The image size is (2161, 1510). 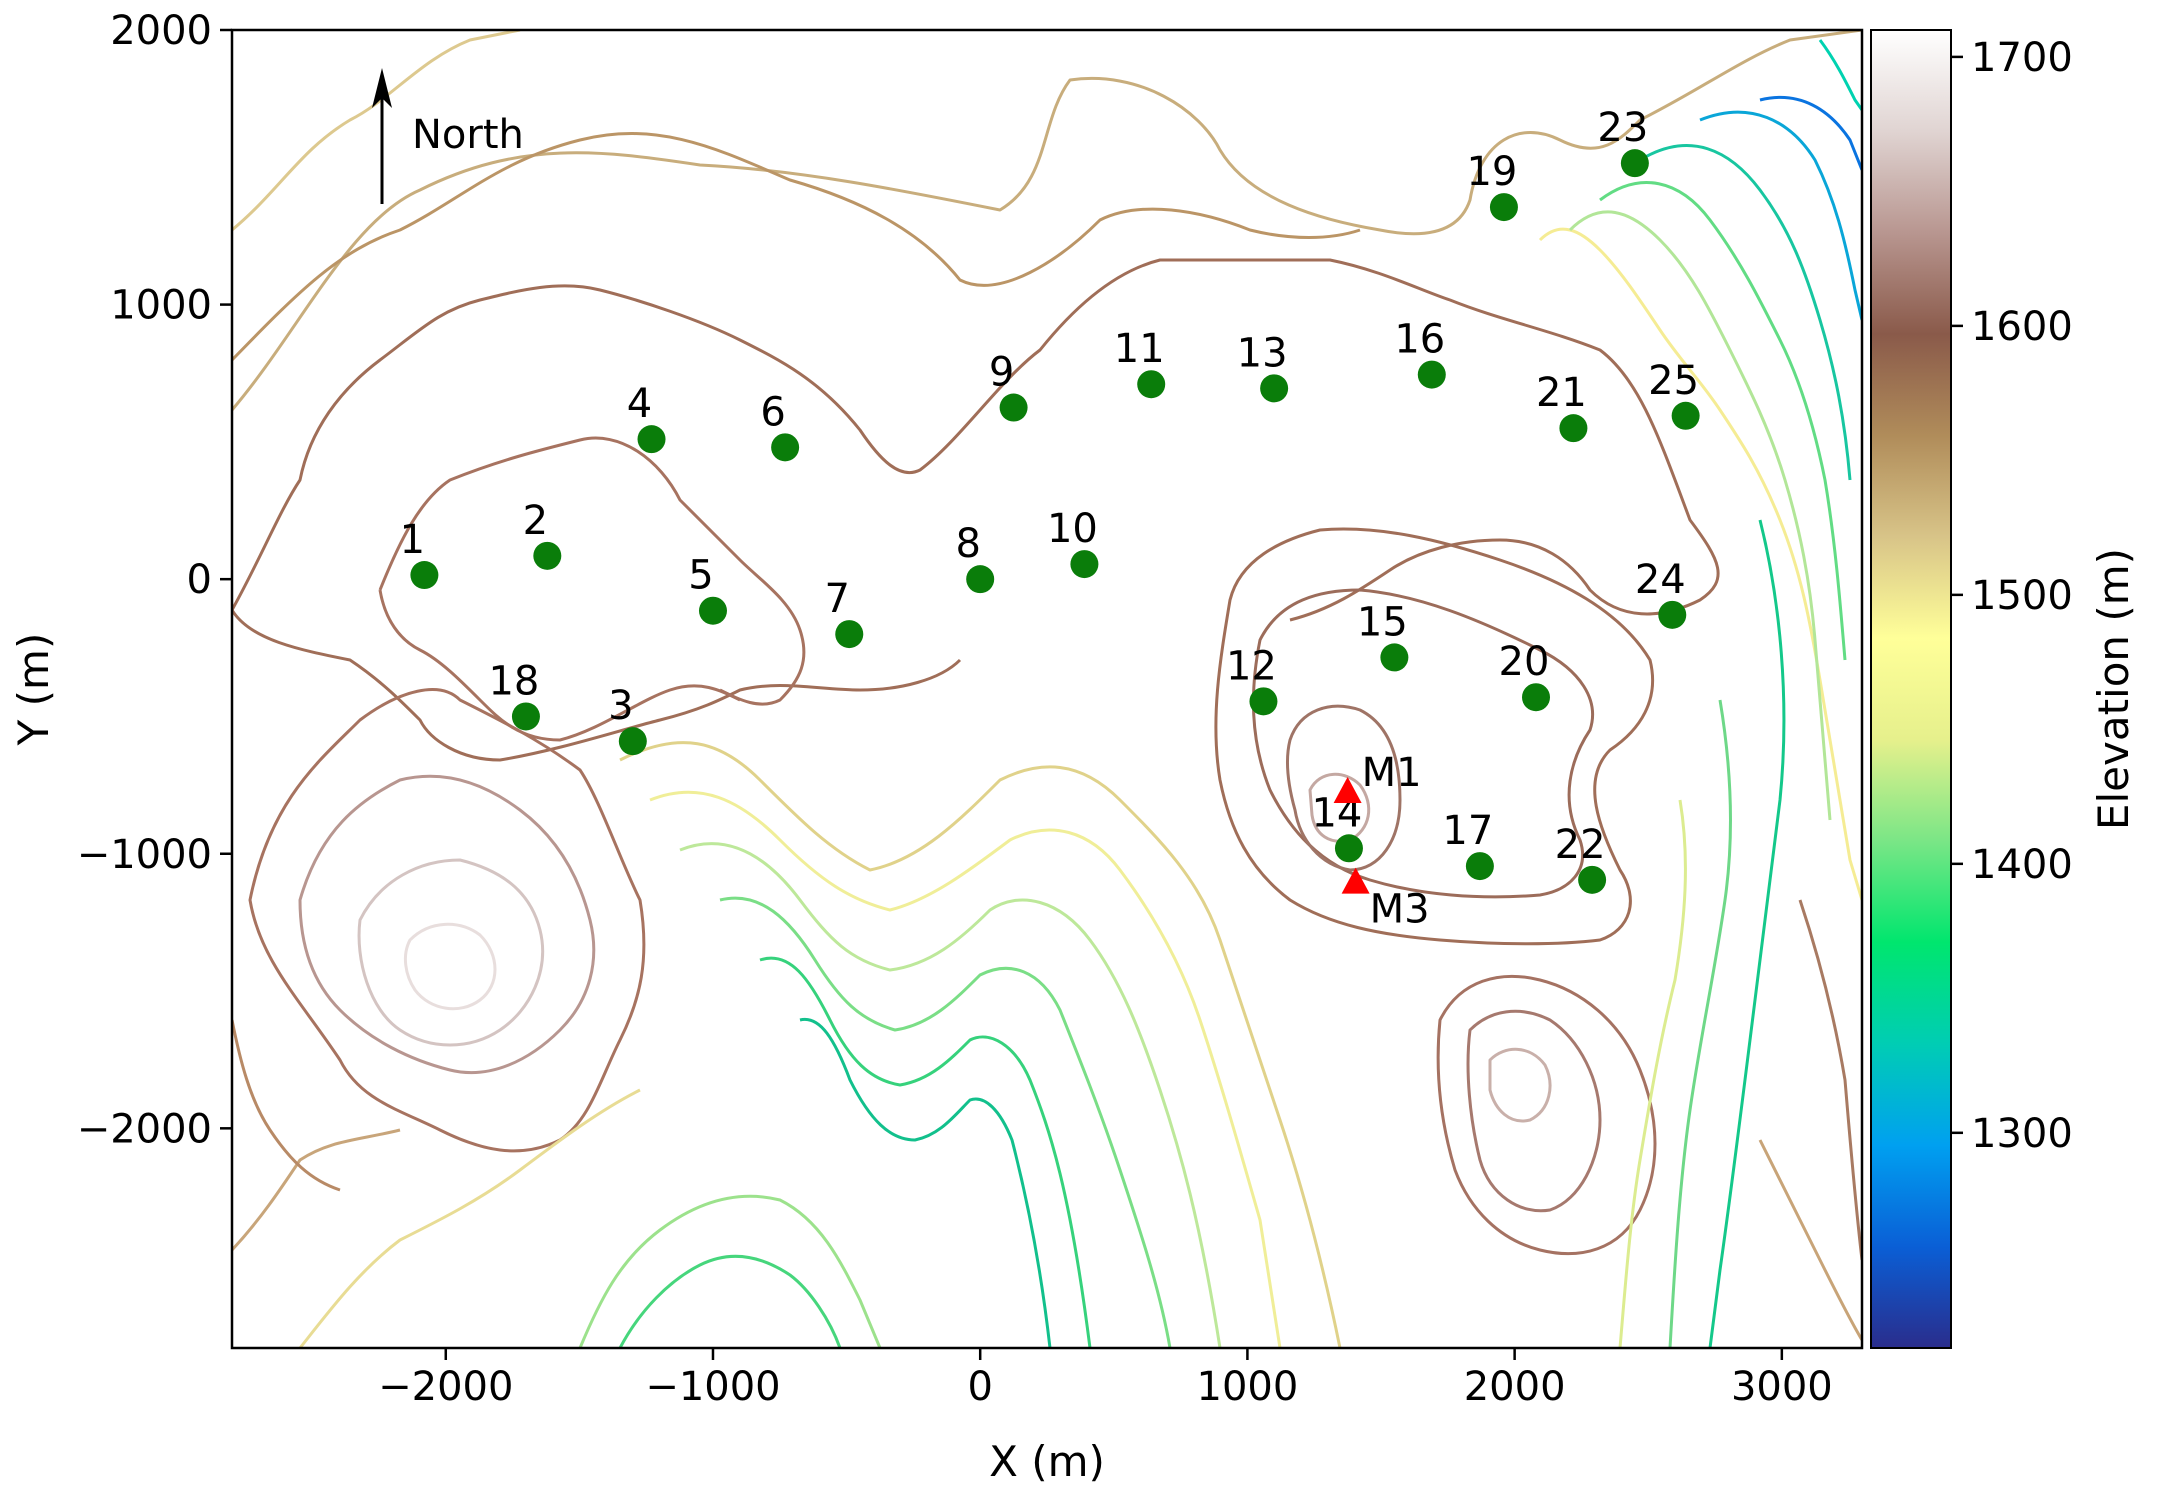 I want to click on mast-label: M1, so click(x=1392, y=773).